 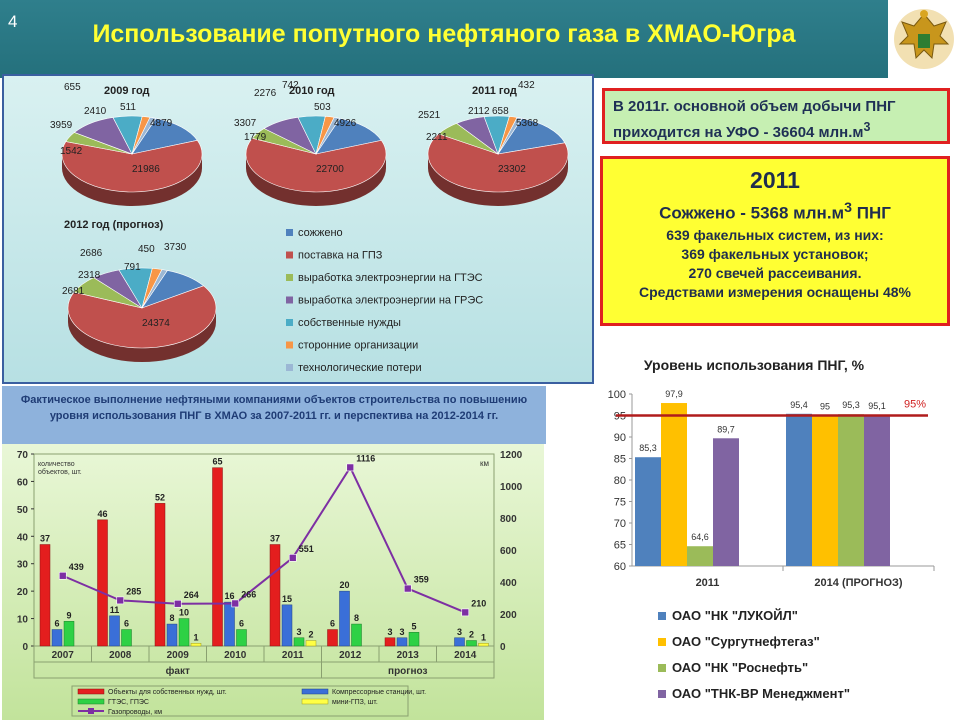 What do you see at coordinates (350, 655) in the screenshot?
I see `x-tick-label: 2012` at bounding box center [350, 655].